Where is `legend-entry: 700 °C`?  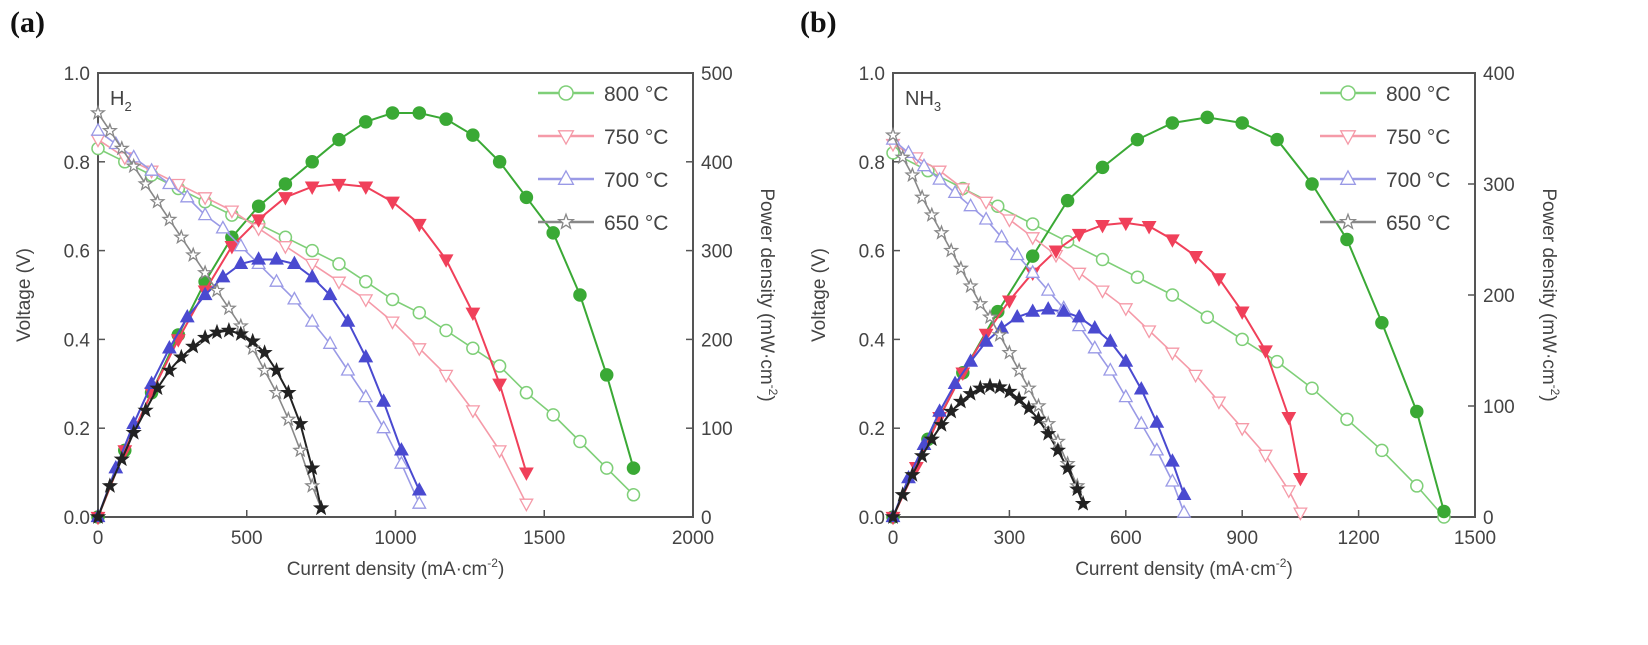
legend-entry: 700 °C is located at coordinates (1385, 180).